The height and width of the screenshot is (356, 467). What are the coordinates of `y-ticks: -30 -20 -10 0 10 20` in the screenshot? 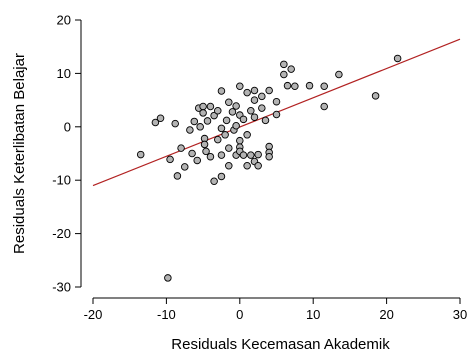 It's located at (66, 154).